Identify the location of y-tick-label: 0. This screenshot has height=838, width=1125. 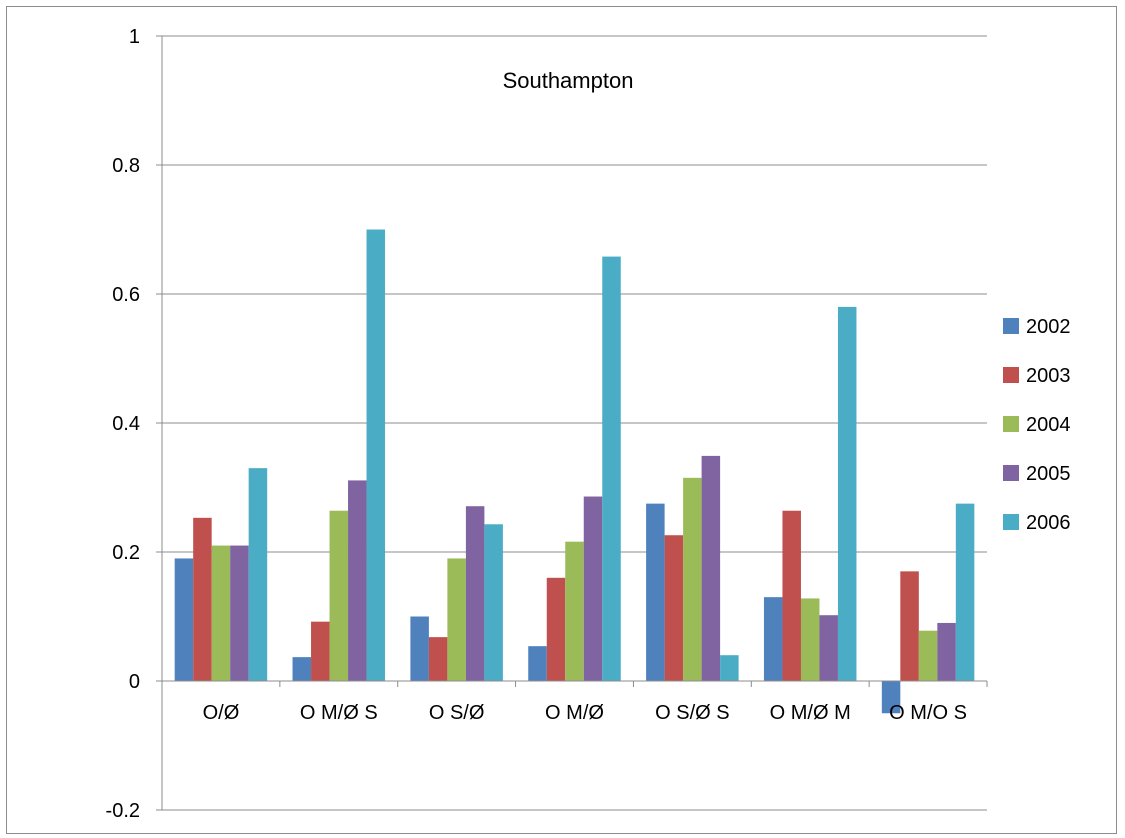
(134, 682).